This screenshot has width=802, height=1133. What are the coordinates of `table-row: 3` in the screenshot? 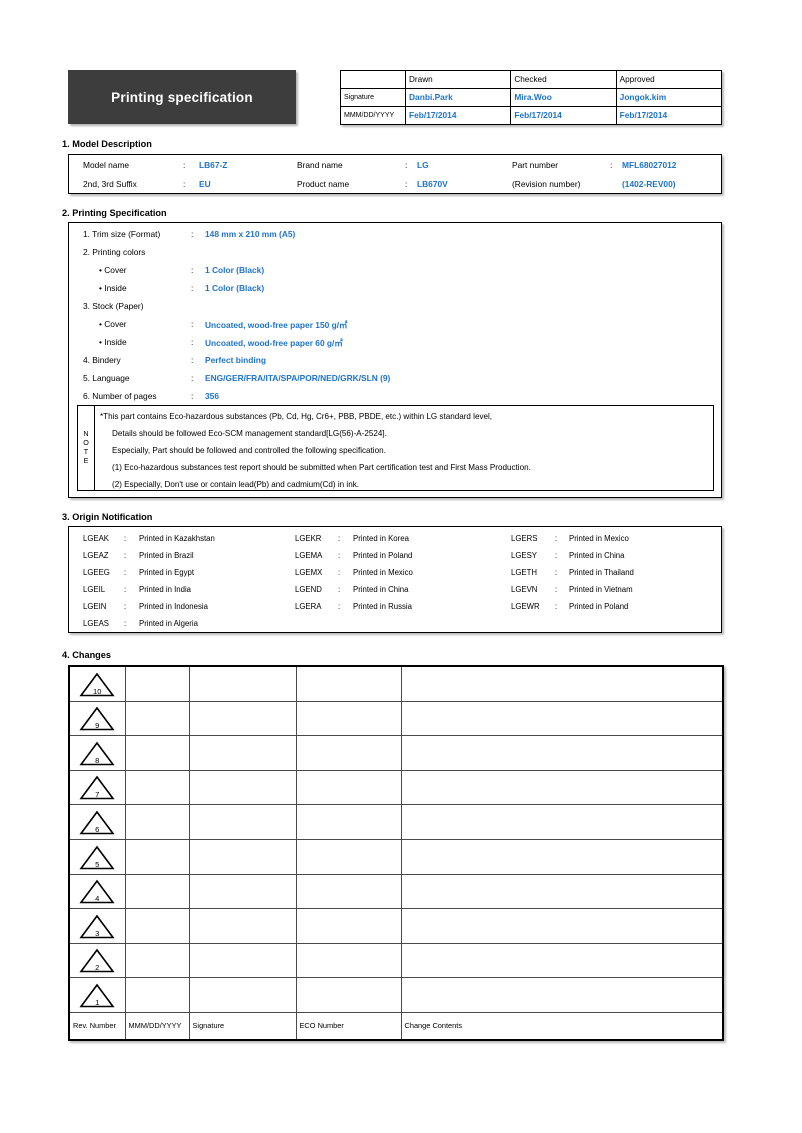 It's located at (396, 926).